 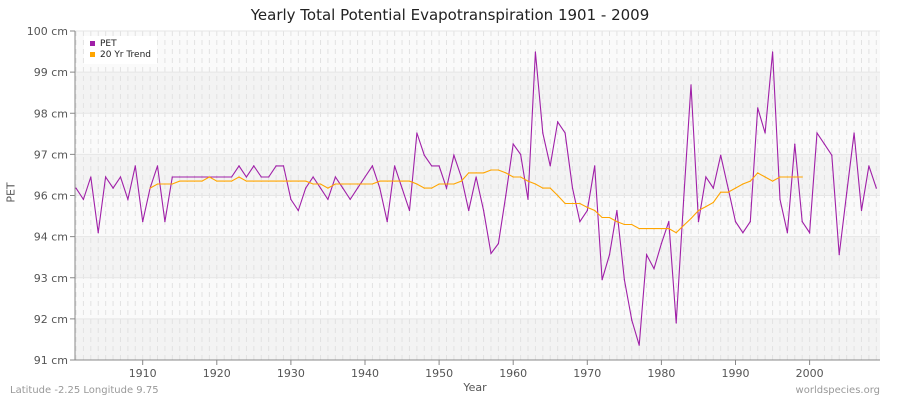 What do you see at coordinates (736, 373) in the screenshot?
I see `x-tick-label: 1990` at bounding box center [736, 373].